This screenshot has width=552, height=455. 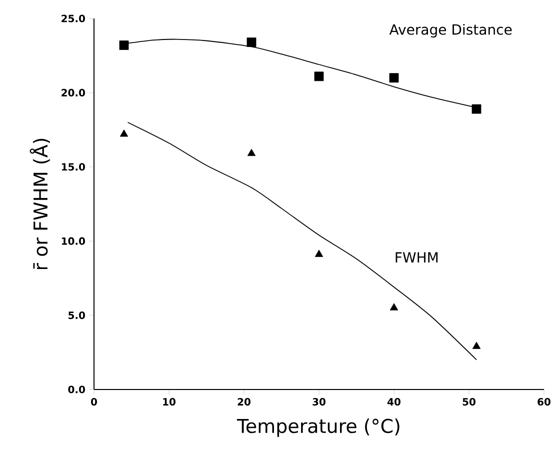 What do you see at coordinates (76, 390) in the screenshot?
I see `y-tick-label: 0.0` at bounding box center [76, 390].